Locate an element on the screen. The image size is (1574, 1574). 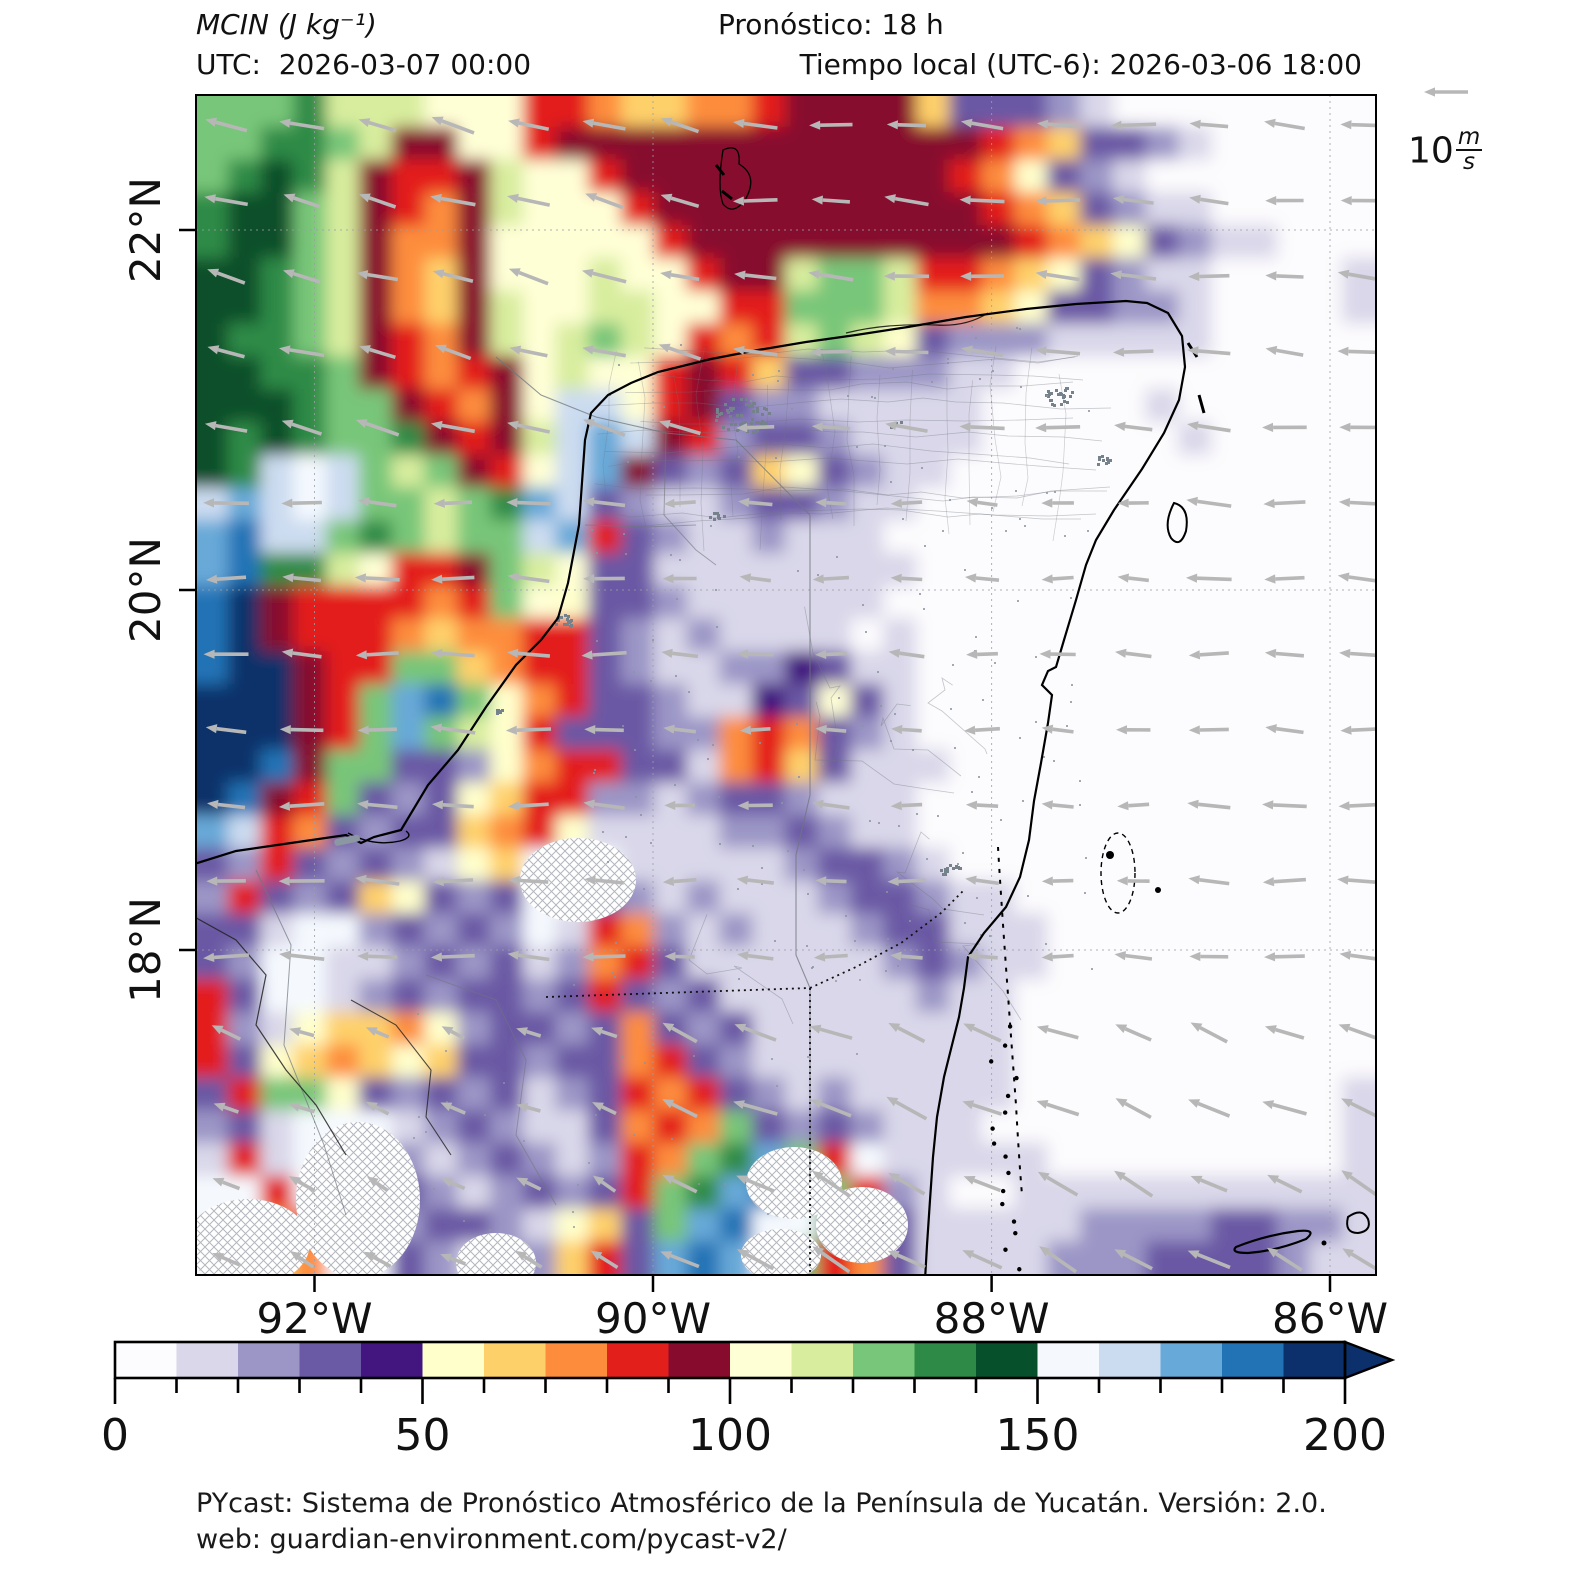
x-tick-label: 92°W is located at coordinates (315, 1318).